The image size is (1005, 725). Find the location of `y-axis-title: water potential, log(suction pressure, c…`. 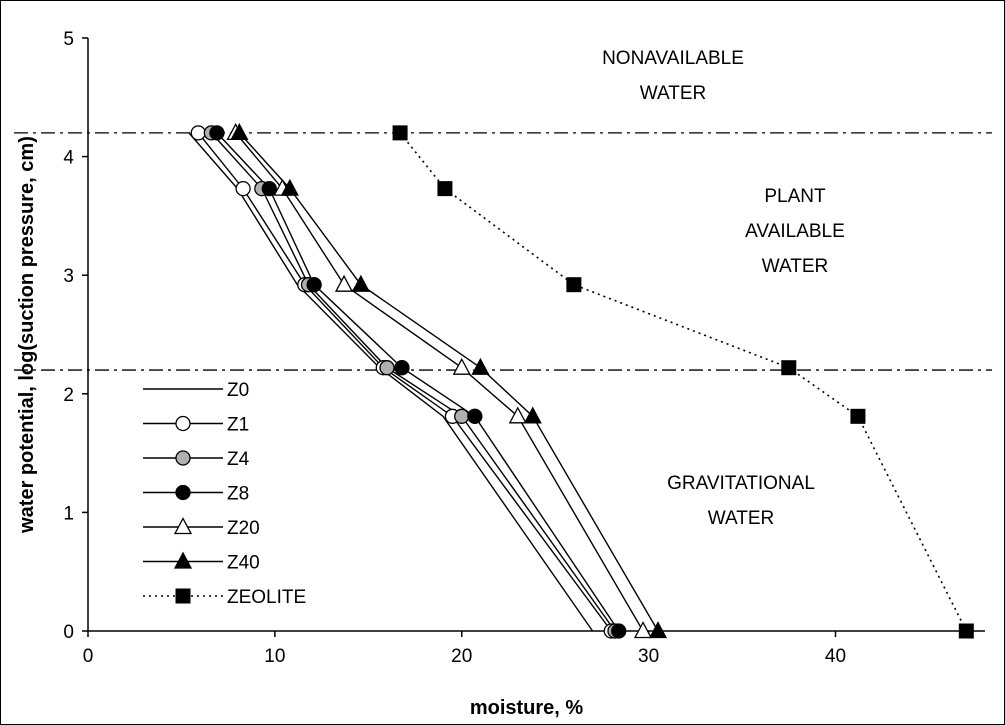

y-axis-title: water potential, log(suction pressure, c… is located at coordinates (27, 335).